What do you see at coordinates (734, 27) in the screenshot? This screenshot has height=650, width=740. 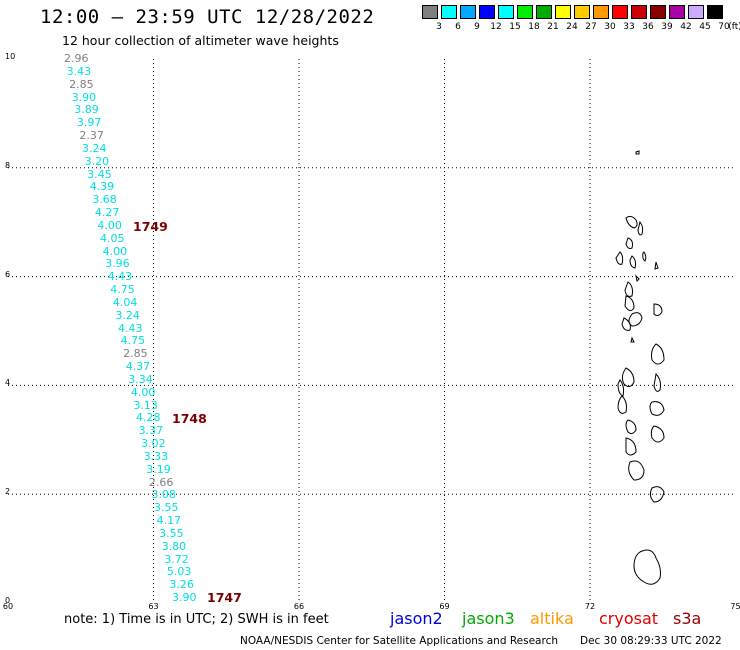 I see `legend-unit: (ft)` at bounding box center [734, 27].